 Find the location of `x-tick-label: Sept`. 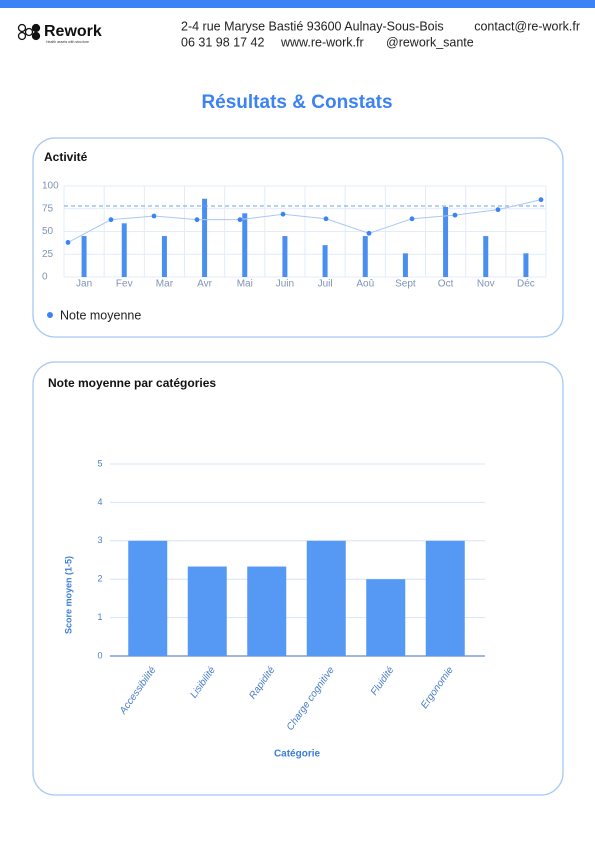

x-tick-label: Sept is located at coordinates (405, 284).